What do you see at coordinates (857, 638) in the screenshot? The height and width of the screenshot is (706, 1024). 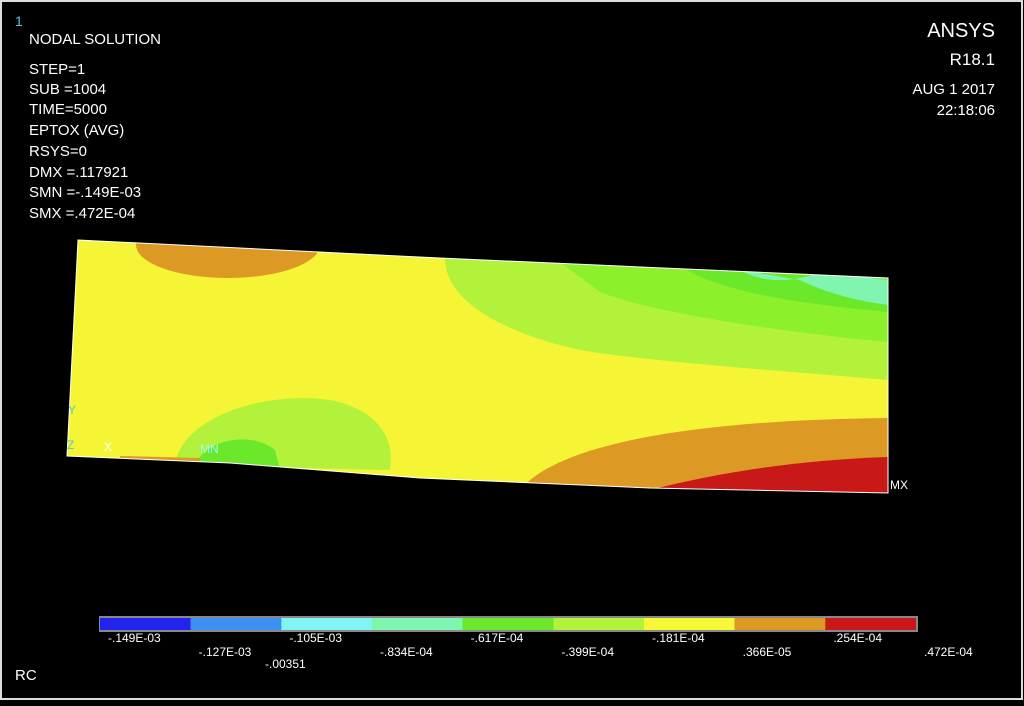 I see `legend-label: .254E-04` at bounding box center [857, 638].